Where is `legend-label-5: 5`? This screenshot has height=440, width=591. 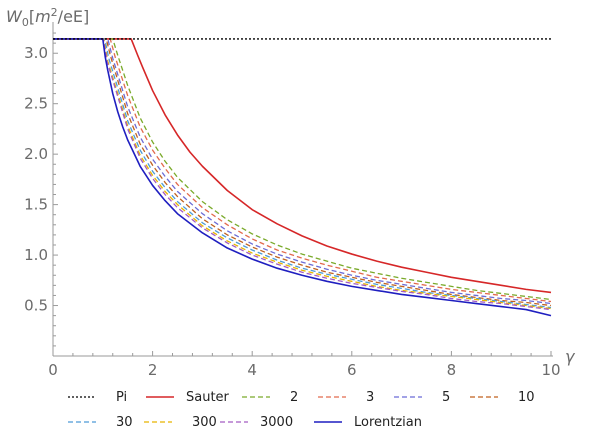 legend-label-5: 5 is located at coordinates (446, 397).